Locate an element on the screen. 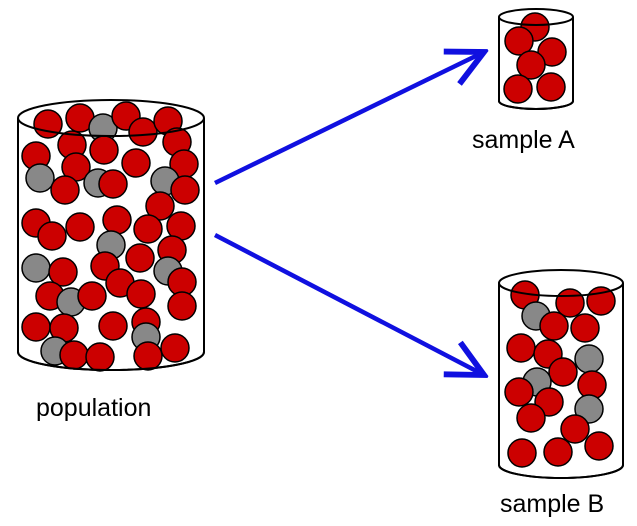 Image resolution: width=637 pixels, height=526 pixels. population-balls is located at coordinates (110, 236).